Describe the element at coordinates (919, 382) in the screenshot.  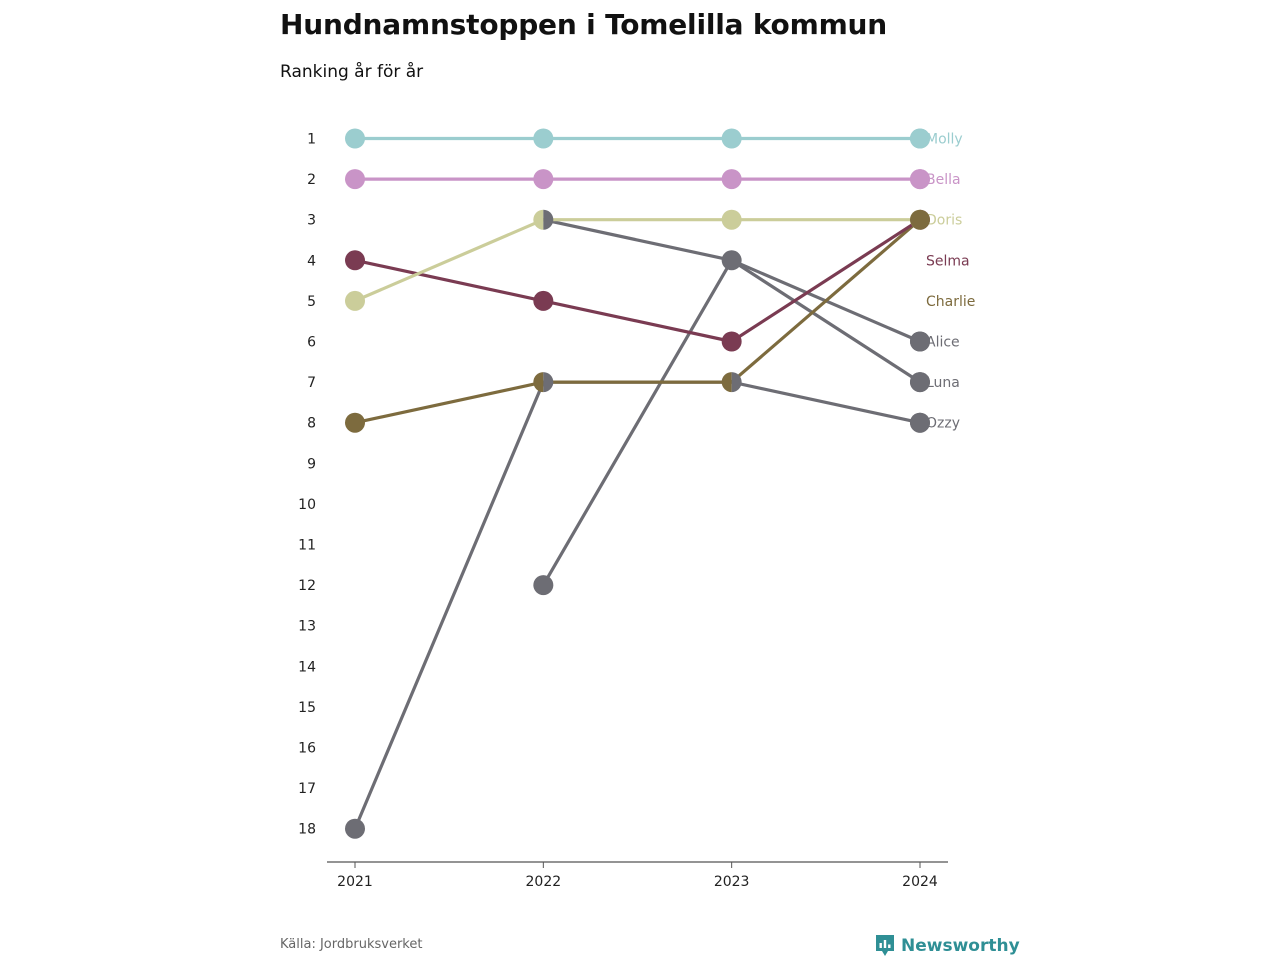
I see `end-point-luna` at that location.